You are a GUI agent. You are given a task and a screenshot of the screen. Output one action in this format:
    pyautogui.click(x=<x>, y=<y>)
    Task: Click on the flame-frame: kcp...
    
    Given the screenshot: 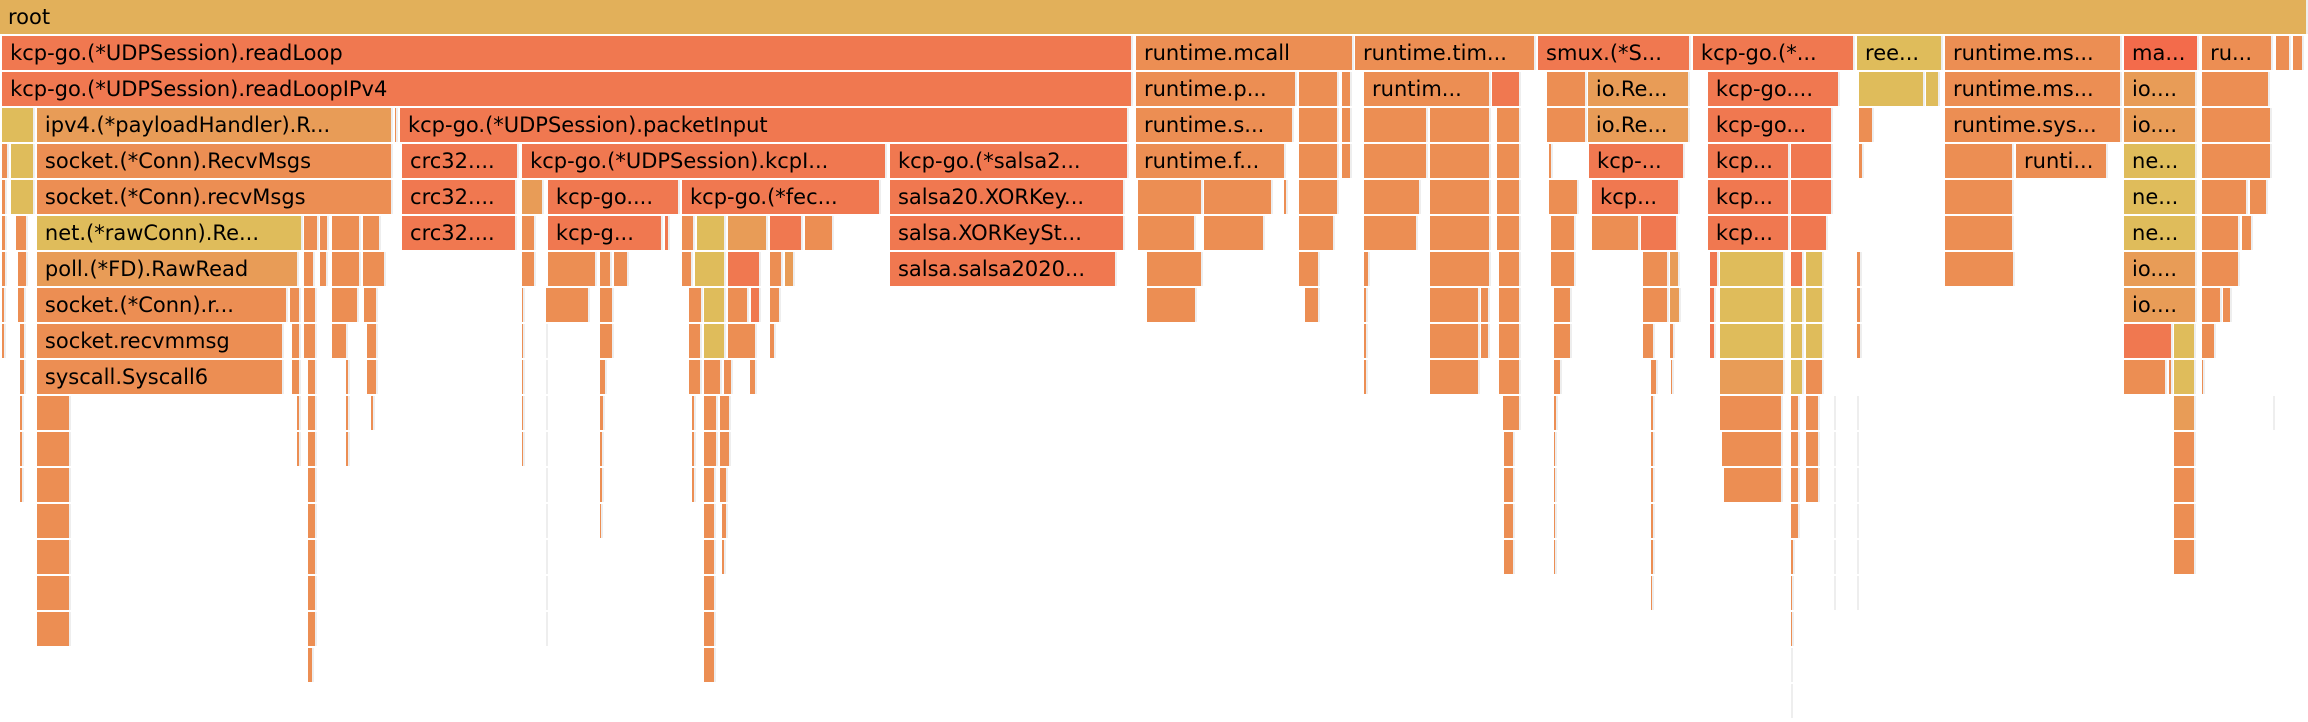 What is the action you would take?
    pyautogui.click(x=1748, y=233)
    